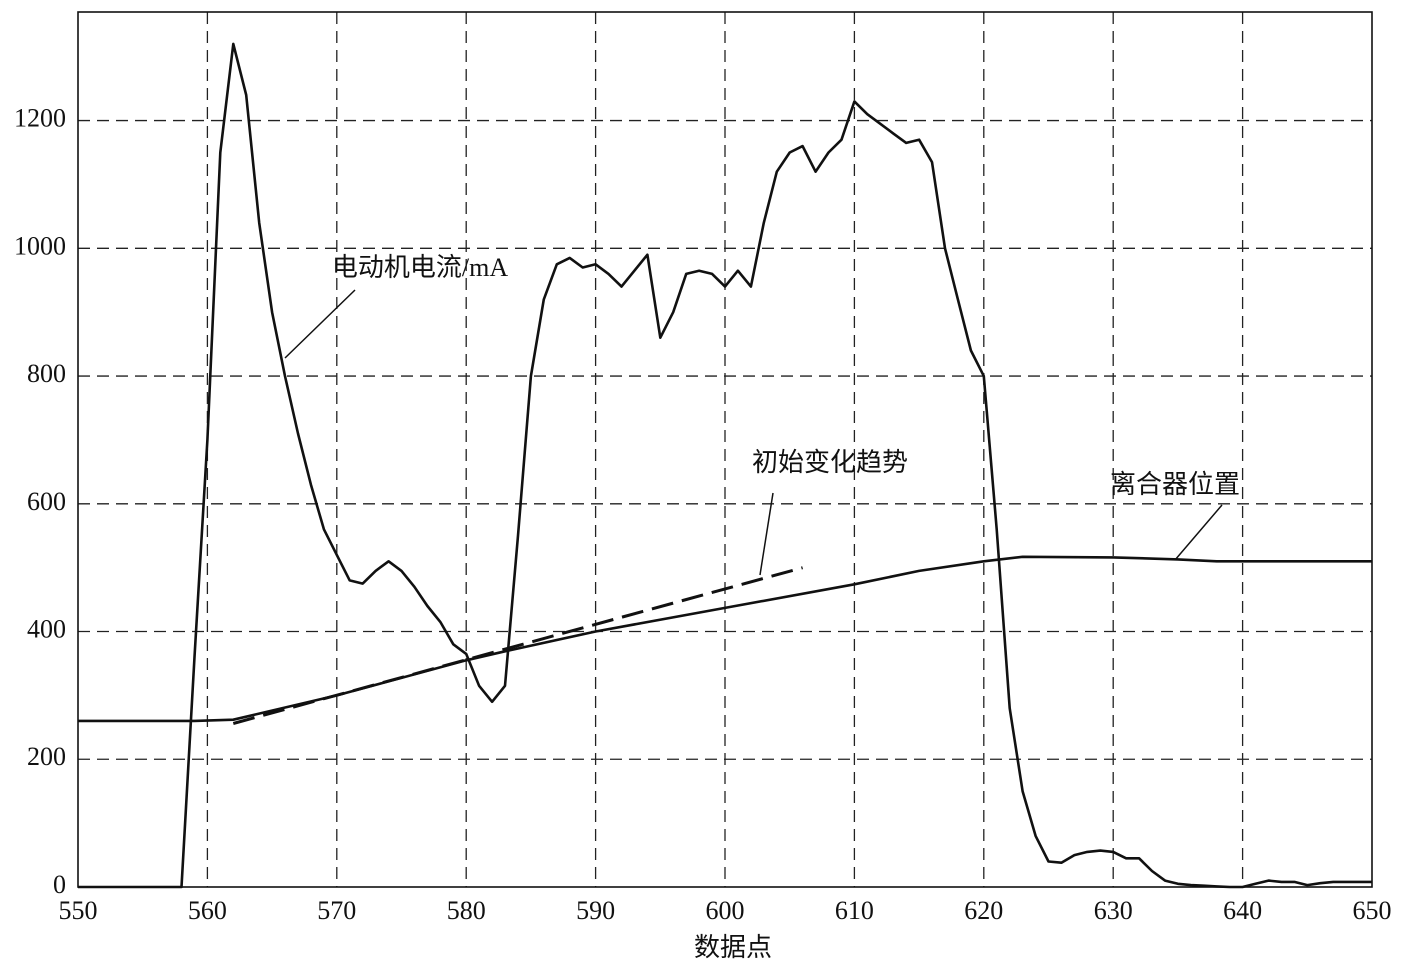 This screenshot has height=969, width=1419. What do you see at coordinates (46, 628) in the screenshot?
I see `y-tick-label: 400` at bounding box center [46, 628].